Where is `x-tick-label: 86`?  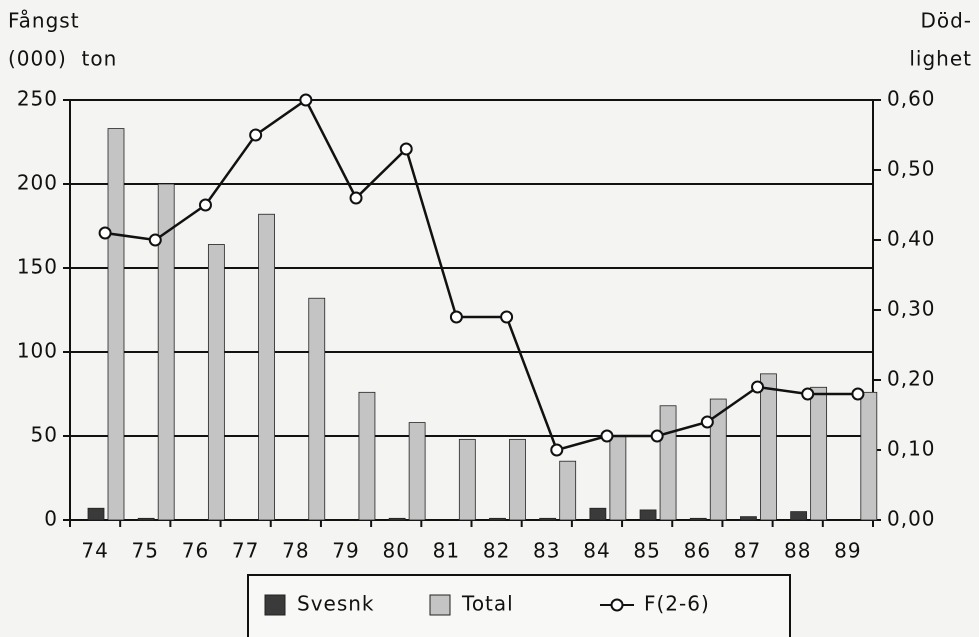 x-tick-label: 86 is located at coordinates (697, 551).